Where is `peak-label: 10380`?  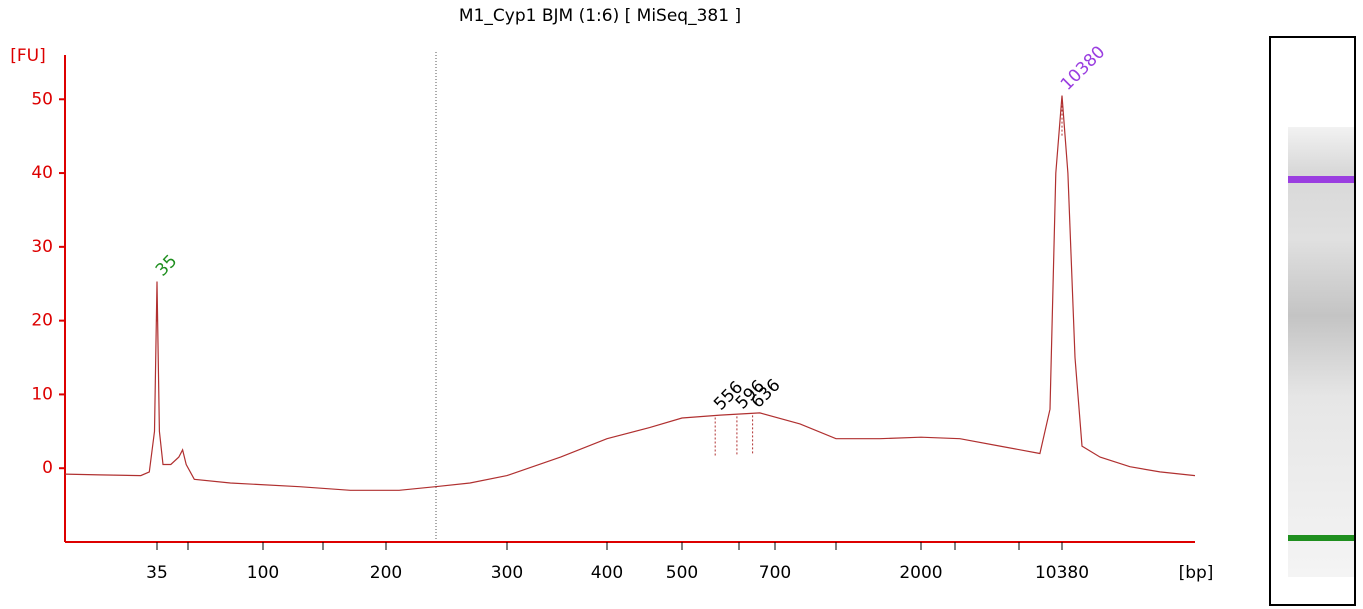
peak-label: 10380 is located at coordinates (1083, 68).